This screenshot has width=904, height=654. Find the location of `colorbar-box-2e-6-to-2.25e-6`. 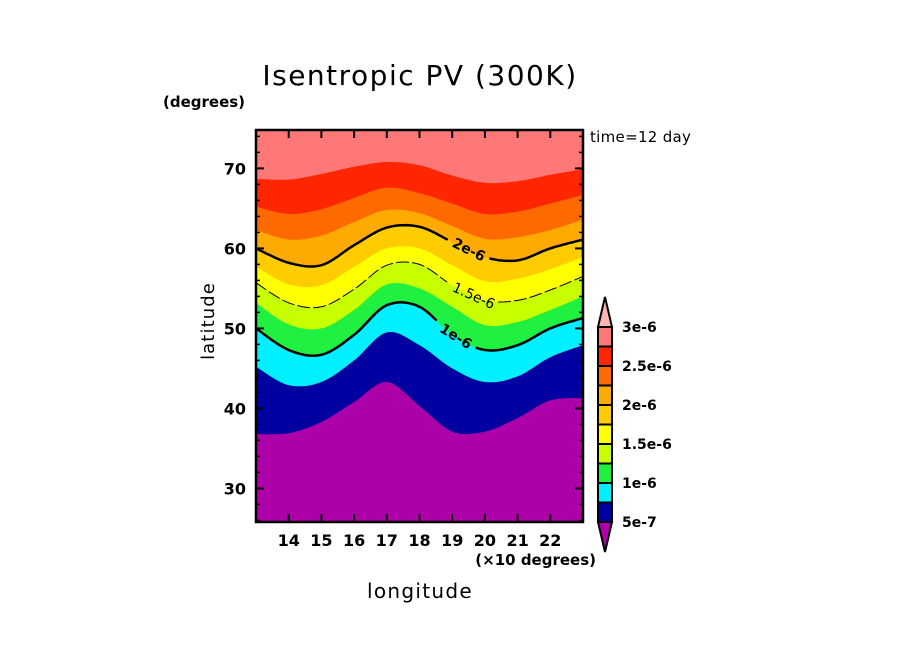

colorbar-box-2e-6-to-2.25e-6 is located at coordinates (605, 395).